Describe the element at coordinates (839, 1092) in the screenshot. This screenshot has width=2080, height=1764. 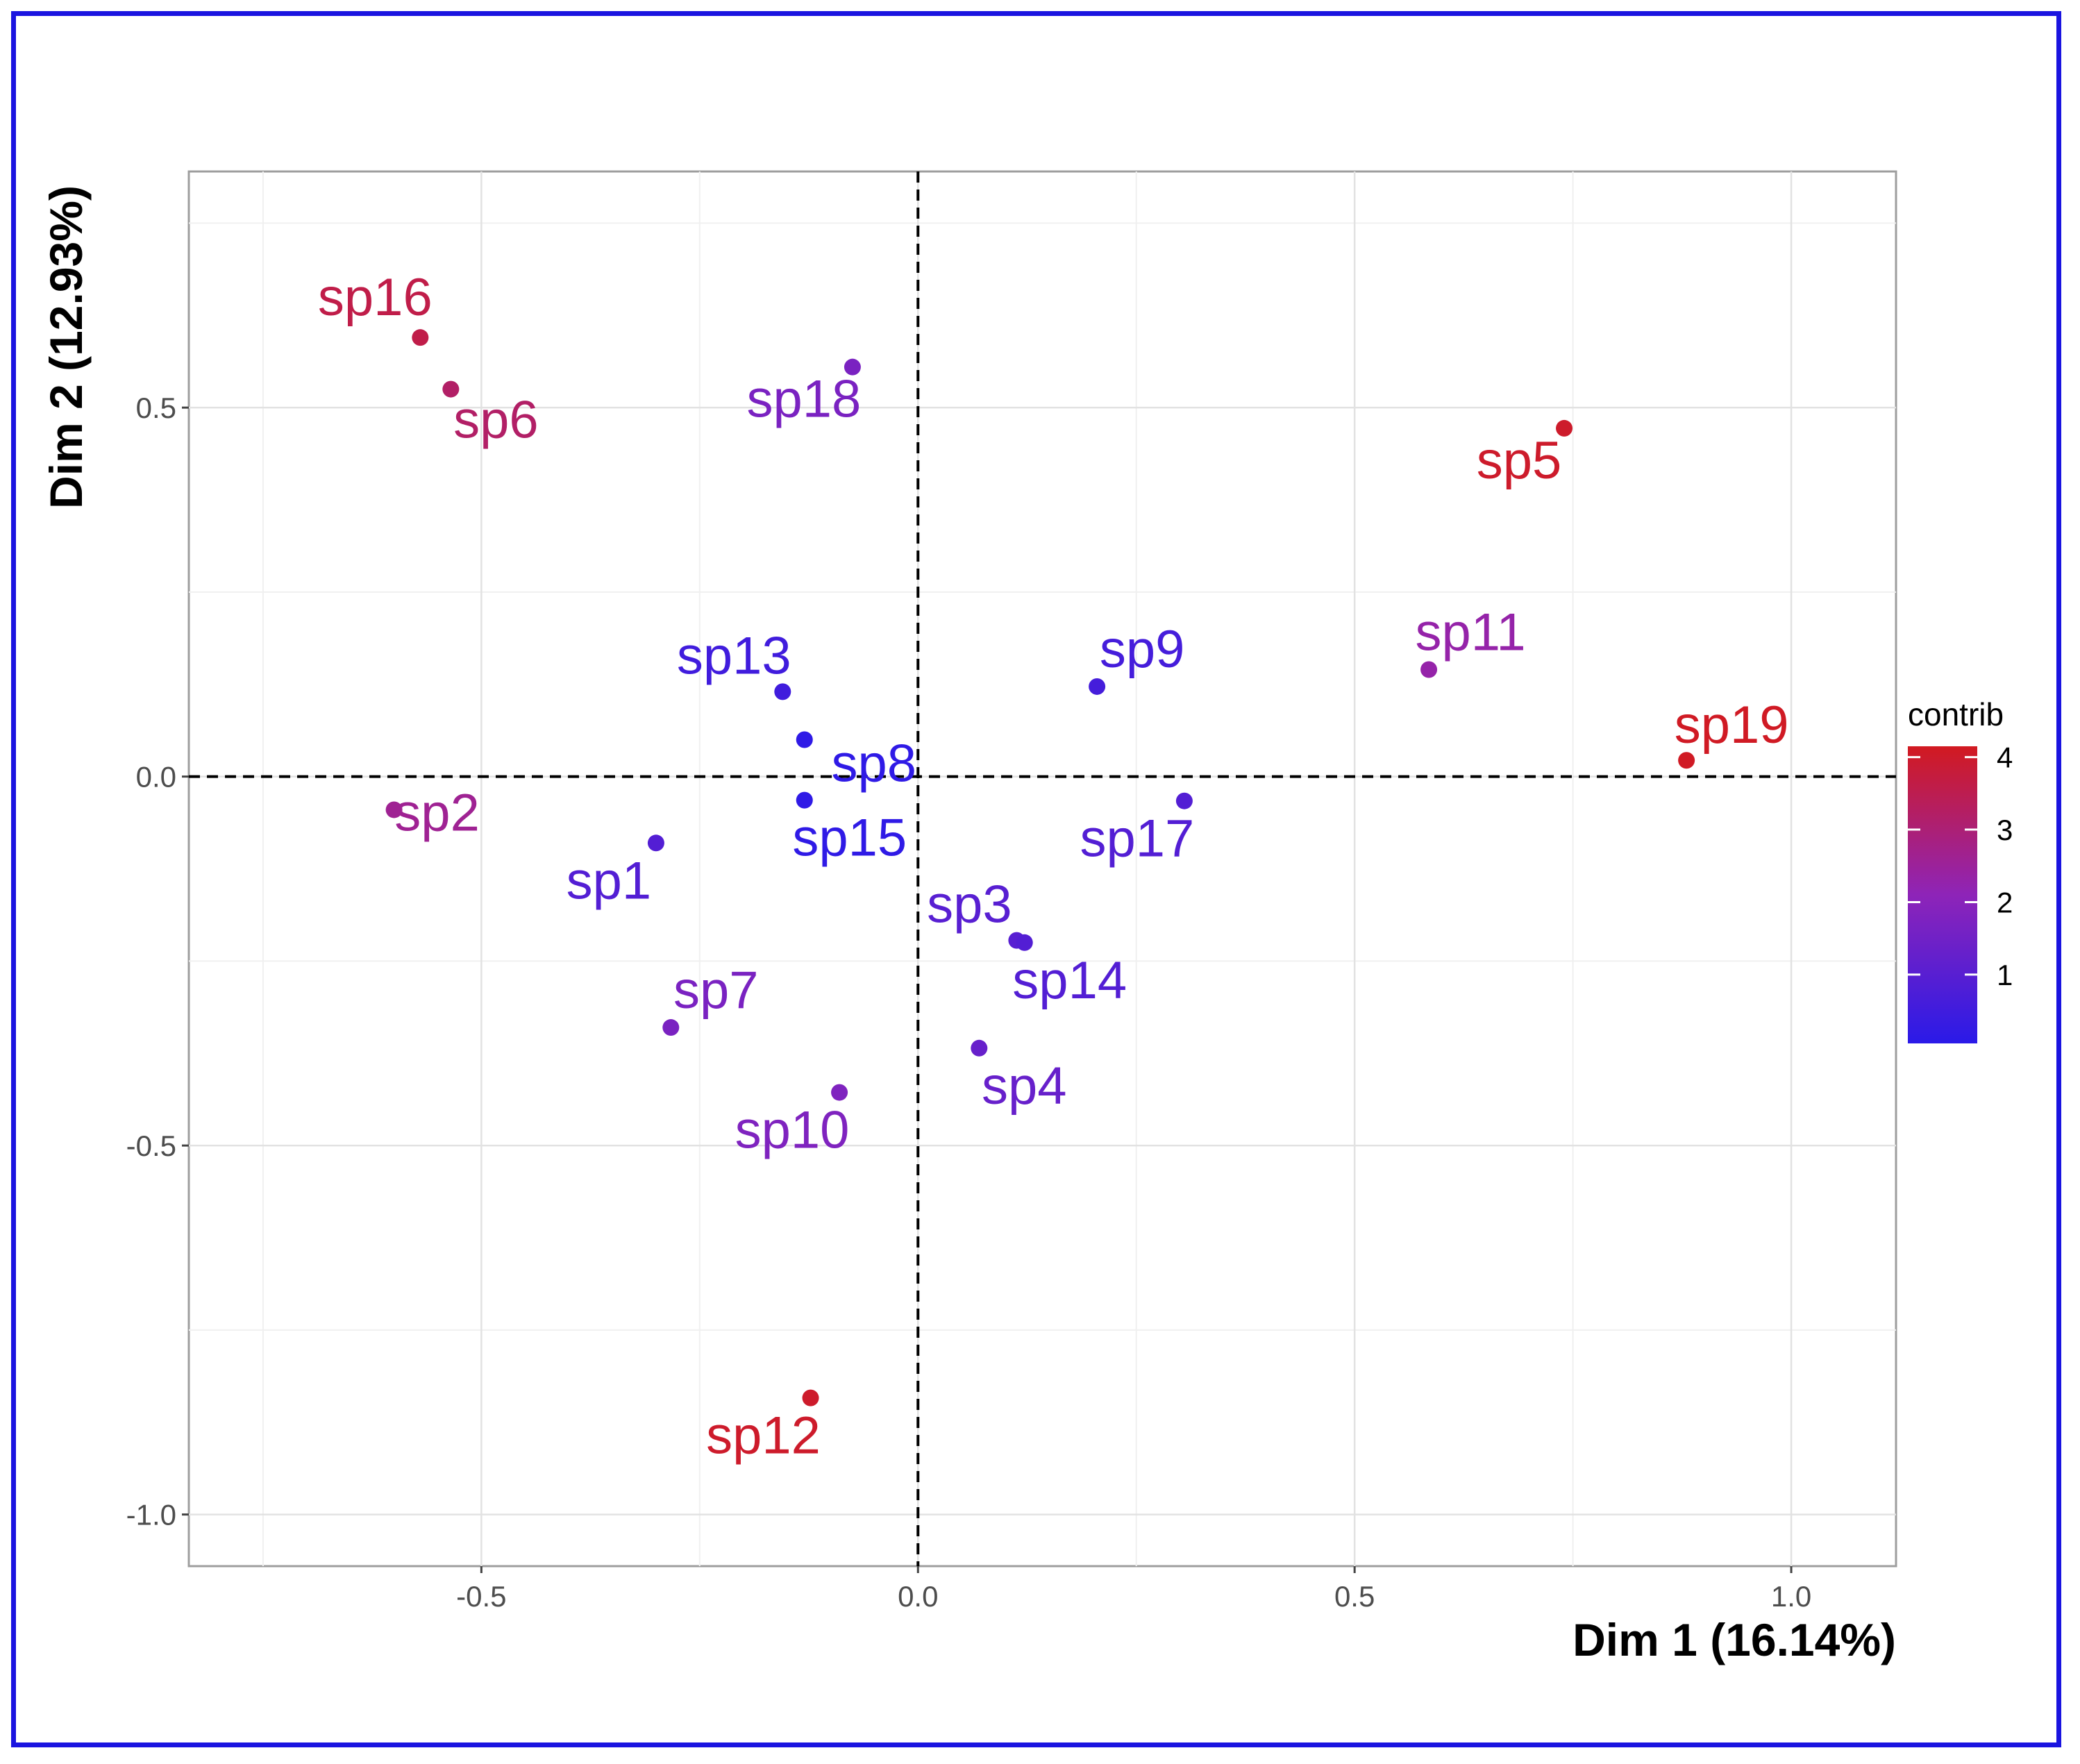
I see `point-sp10` at that location.